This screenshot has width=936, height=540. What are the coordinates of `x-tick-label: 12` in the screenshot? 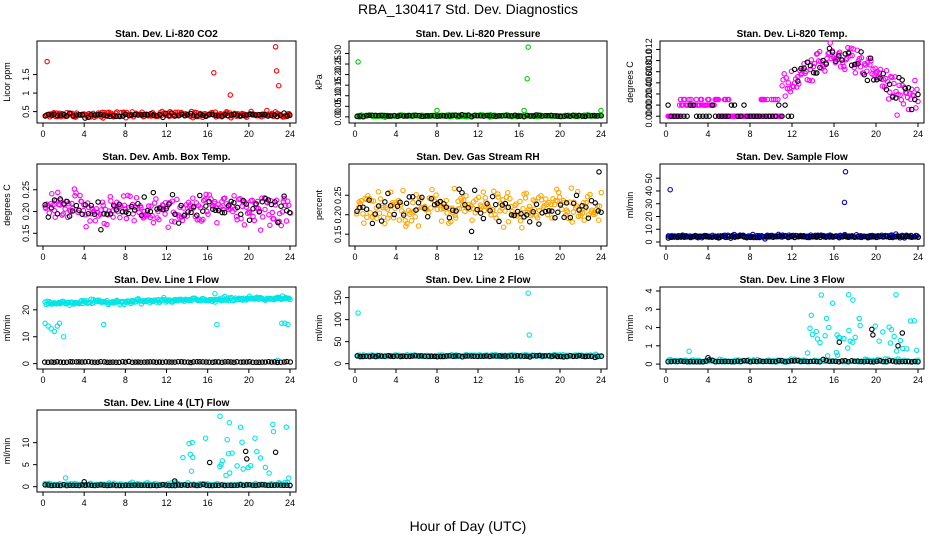 It's located at (478, 257).